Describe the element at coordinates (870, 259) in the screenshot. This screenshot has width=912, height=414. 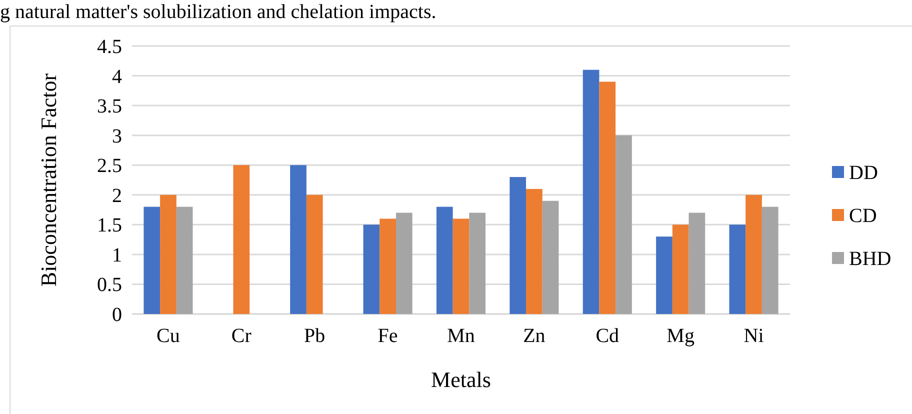
I see `legend-label: BHD` at that location.